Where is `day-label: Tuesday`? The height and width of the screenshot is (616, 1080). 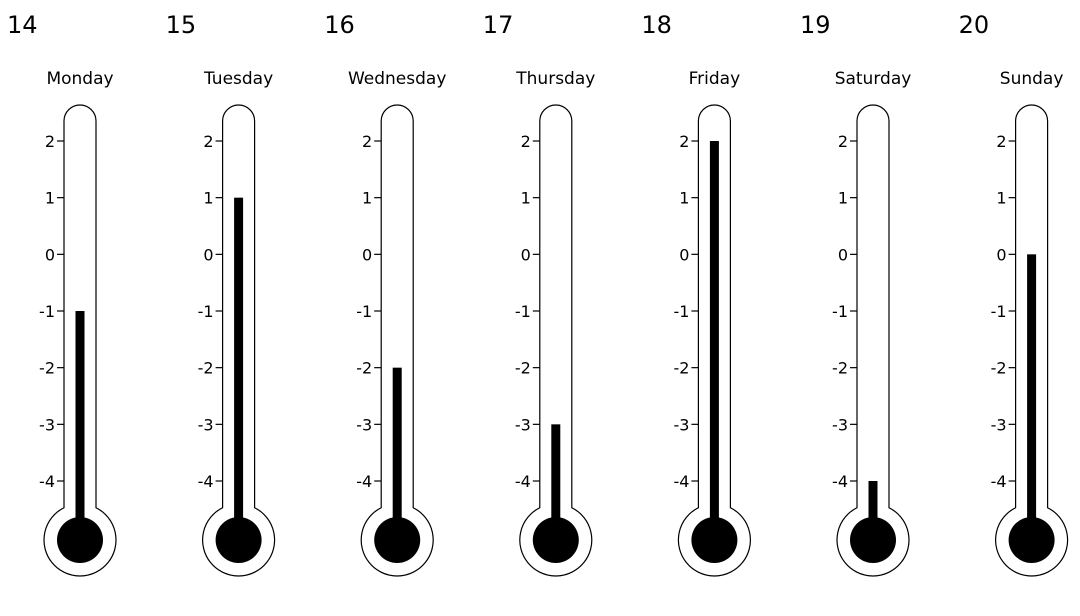 day-label: Tuesday is located at coordinates (238, 79).